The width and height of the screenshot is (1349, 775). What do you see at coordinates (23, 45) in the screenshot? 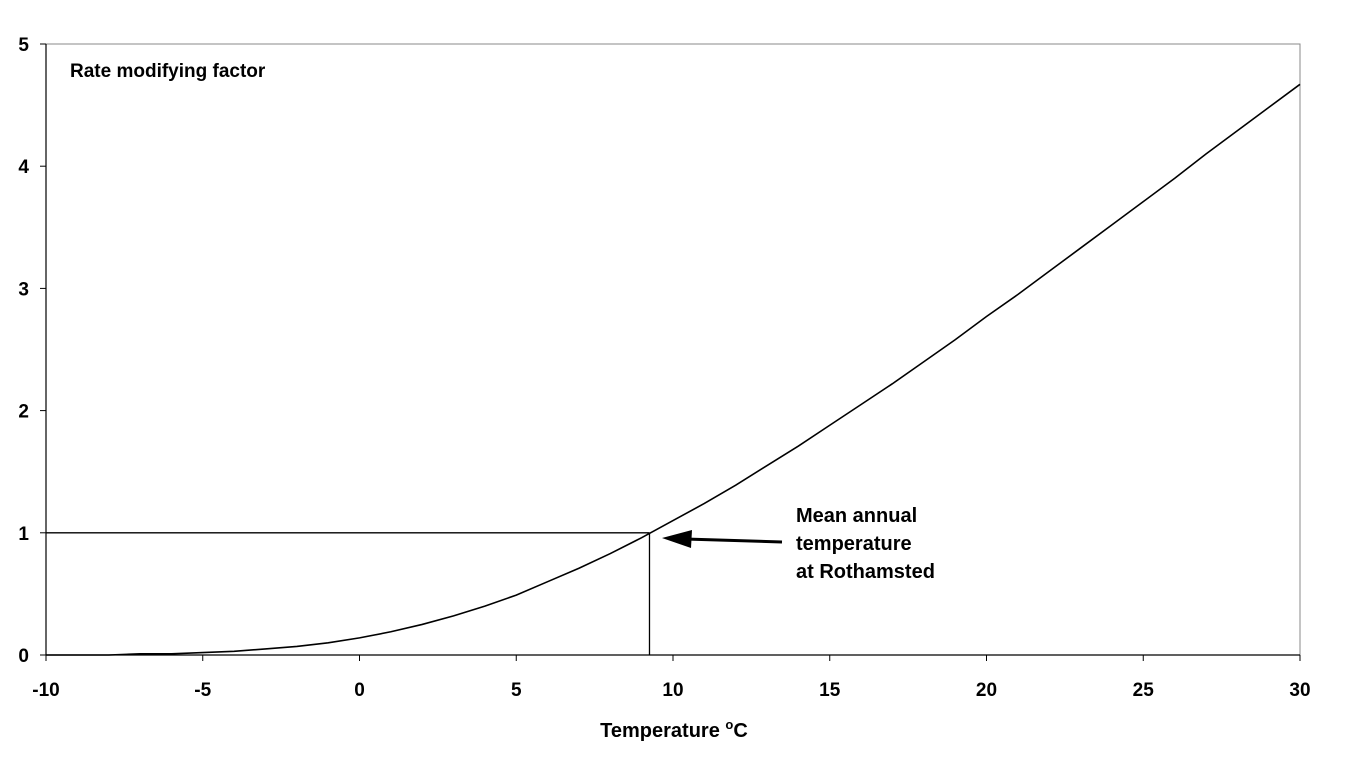
I see `y-tick-label: 5` at bounding box center [23, 45].